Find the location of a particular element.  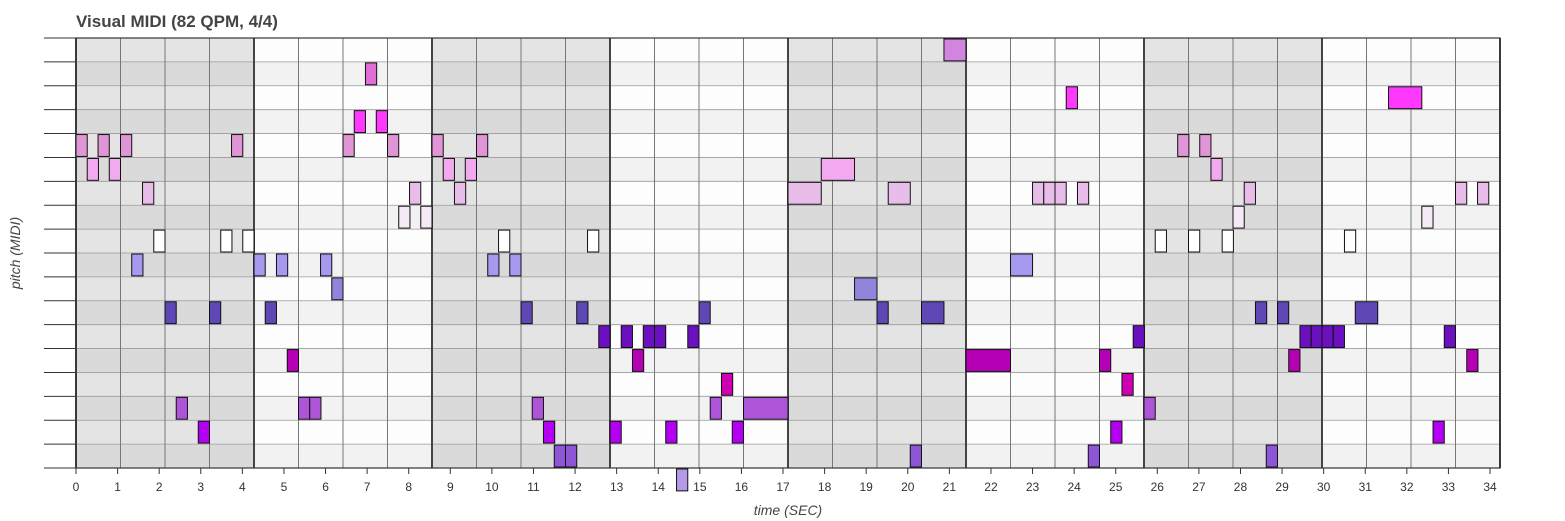

x-tick-label: 28 is located at coordinates (1241, 487).